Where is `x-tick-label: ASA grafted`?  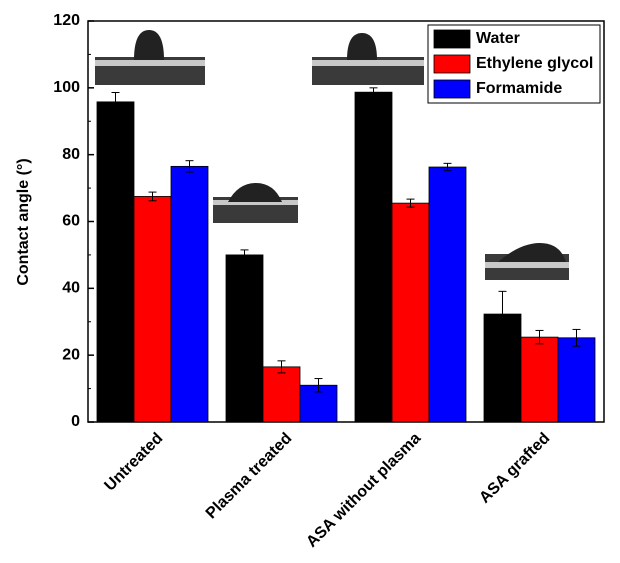
x-tick-label: ASA grafted is located at coordinates (514, 468).